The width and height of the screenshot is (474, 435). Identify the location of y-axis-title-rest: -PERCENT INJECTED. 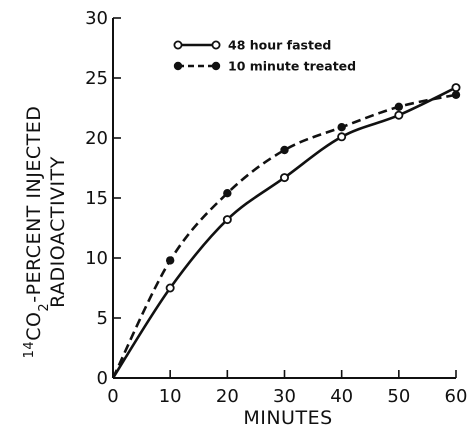
(34, 204).